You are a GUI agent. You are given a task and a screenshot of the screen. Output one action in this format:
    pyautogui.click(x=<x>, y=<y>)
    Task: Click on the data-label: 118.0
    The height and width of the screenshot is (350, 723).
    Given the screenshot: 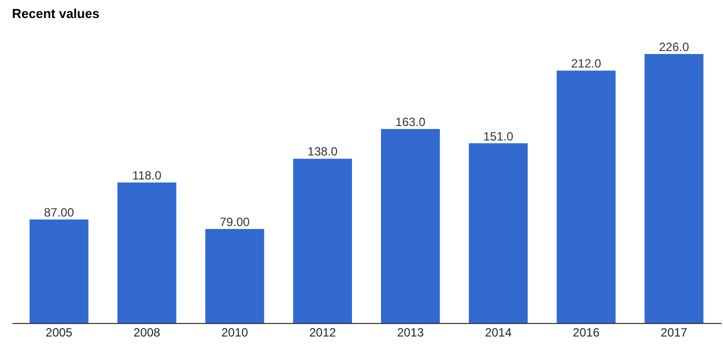 What is the action you would take?
    pyautogui.click(x=147, y=175)
    